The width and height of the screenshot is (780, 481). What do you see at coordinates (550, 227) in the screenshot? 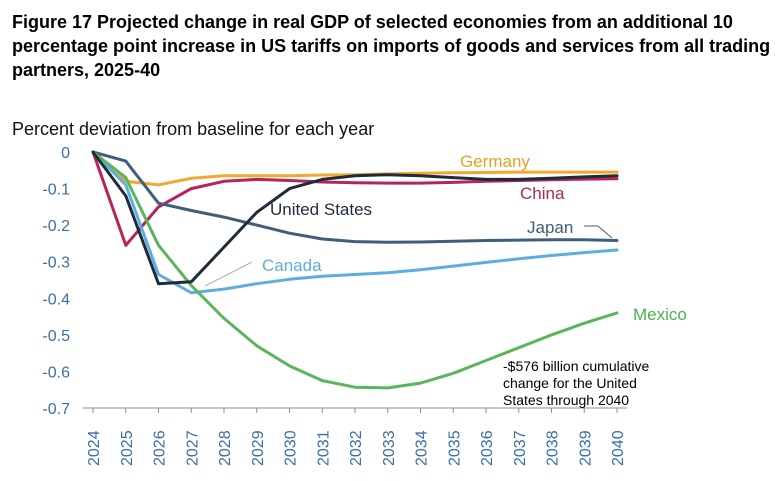
I see `series-label-japan: Japan` at bounding box center [550, 227].